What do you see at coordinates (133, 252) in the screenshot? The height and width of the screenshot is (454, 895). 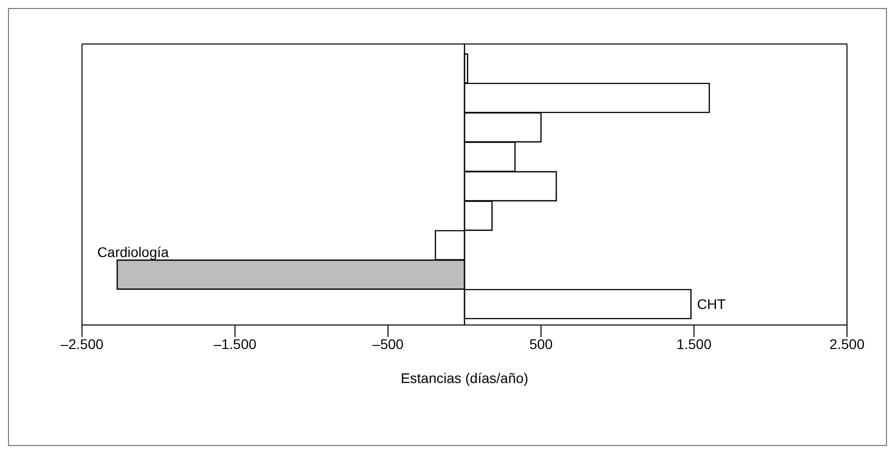 I see `data-label: Cardiología` at bounding box center [133, 252].